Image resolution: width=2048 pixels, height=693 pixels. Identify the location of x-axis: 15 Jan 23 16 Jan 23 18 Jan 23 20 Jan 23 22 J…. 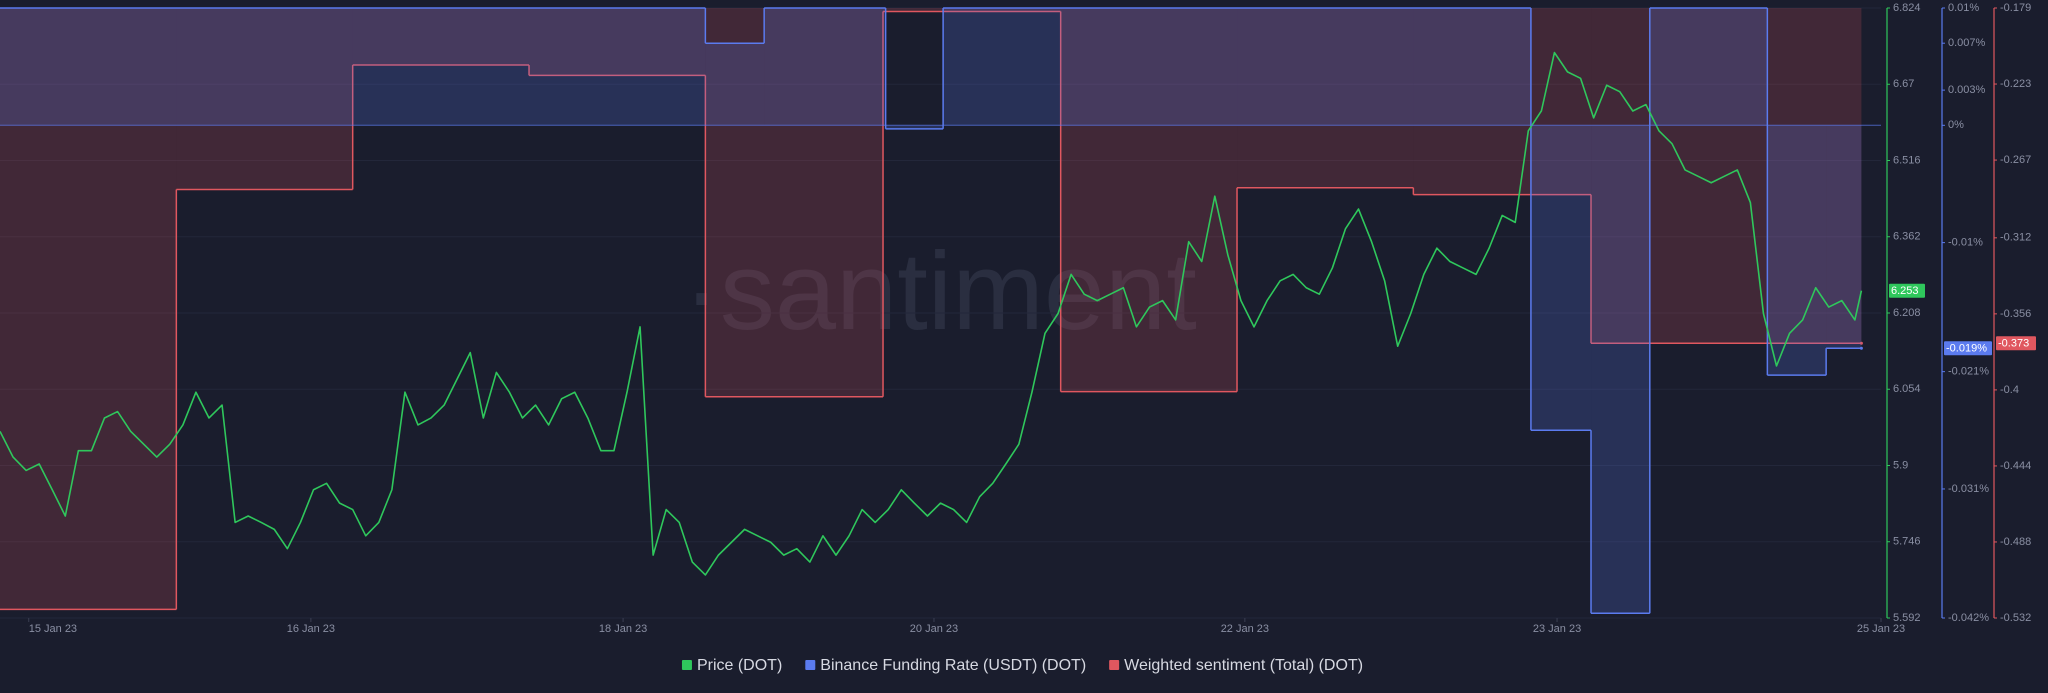
(966, 626).